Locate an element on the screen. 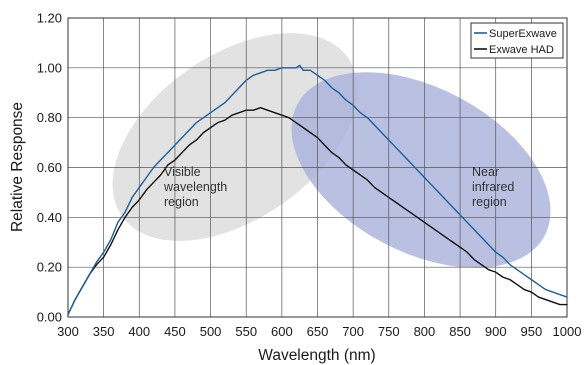 This screenshot has width=584, height=365. y-tick-label: 0.20 is located at coordinates (49, 267).